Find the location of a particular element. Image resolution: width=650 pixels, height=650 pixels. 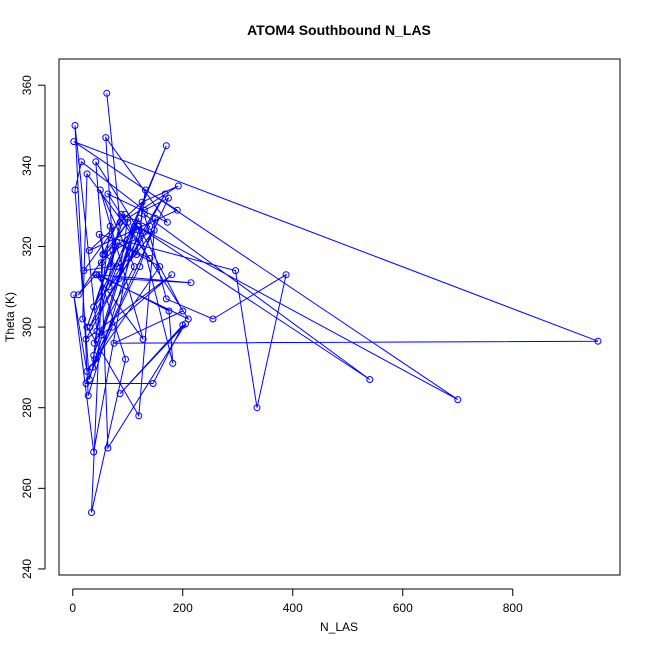

y-tick-label: 260 is located at coordinates (27, 488).